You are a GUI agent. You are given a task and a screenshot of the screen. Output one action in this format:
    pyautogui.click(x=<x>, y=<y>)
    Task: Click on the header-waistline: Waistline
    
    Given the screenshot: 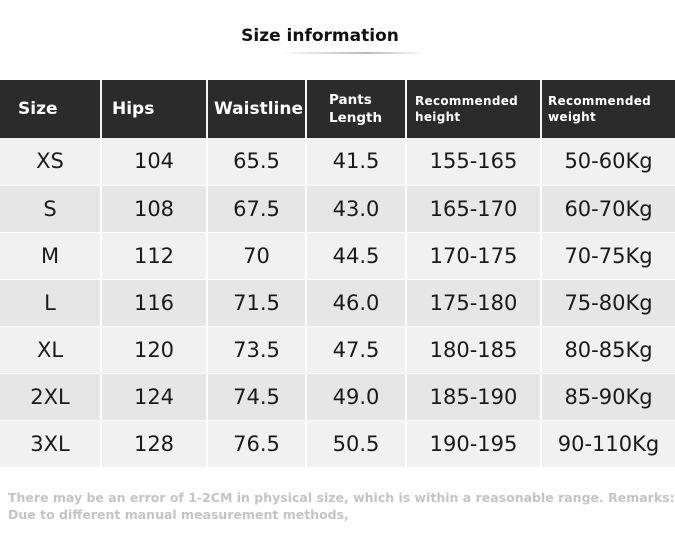 What is the action you would take?
    pyautogui.click(x=257, y=109)
    